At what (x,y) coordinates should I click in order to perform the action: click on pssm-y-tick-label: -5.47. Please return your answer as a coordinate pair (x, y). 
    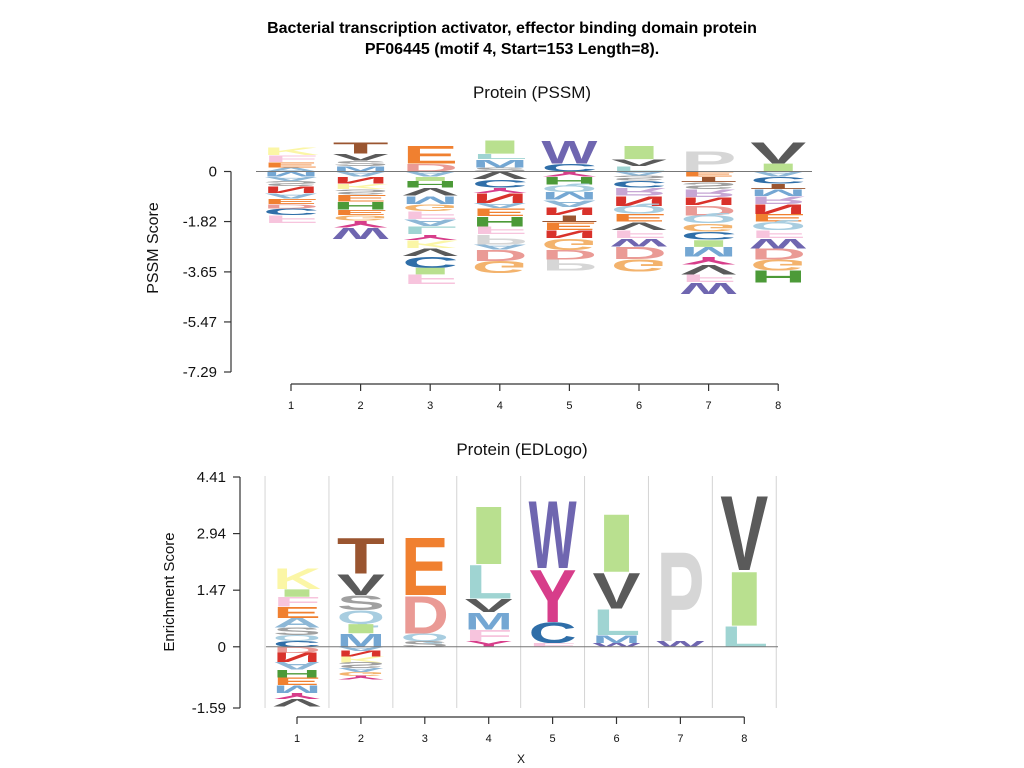
    Looking at the image, I should click on (200, 322).